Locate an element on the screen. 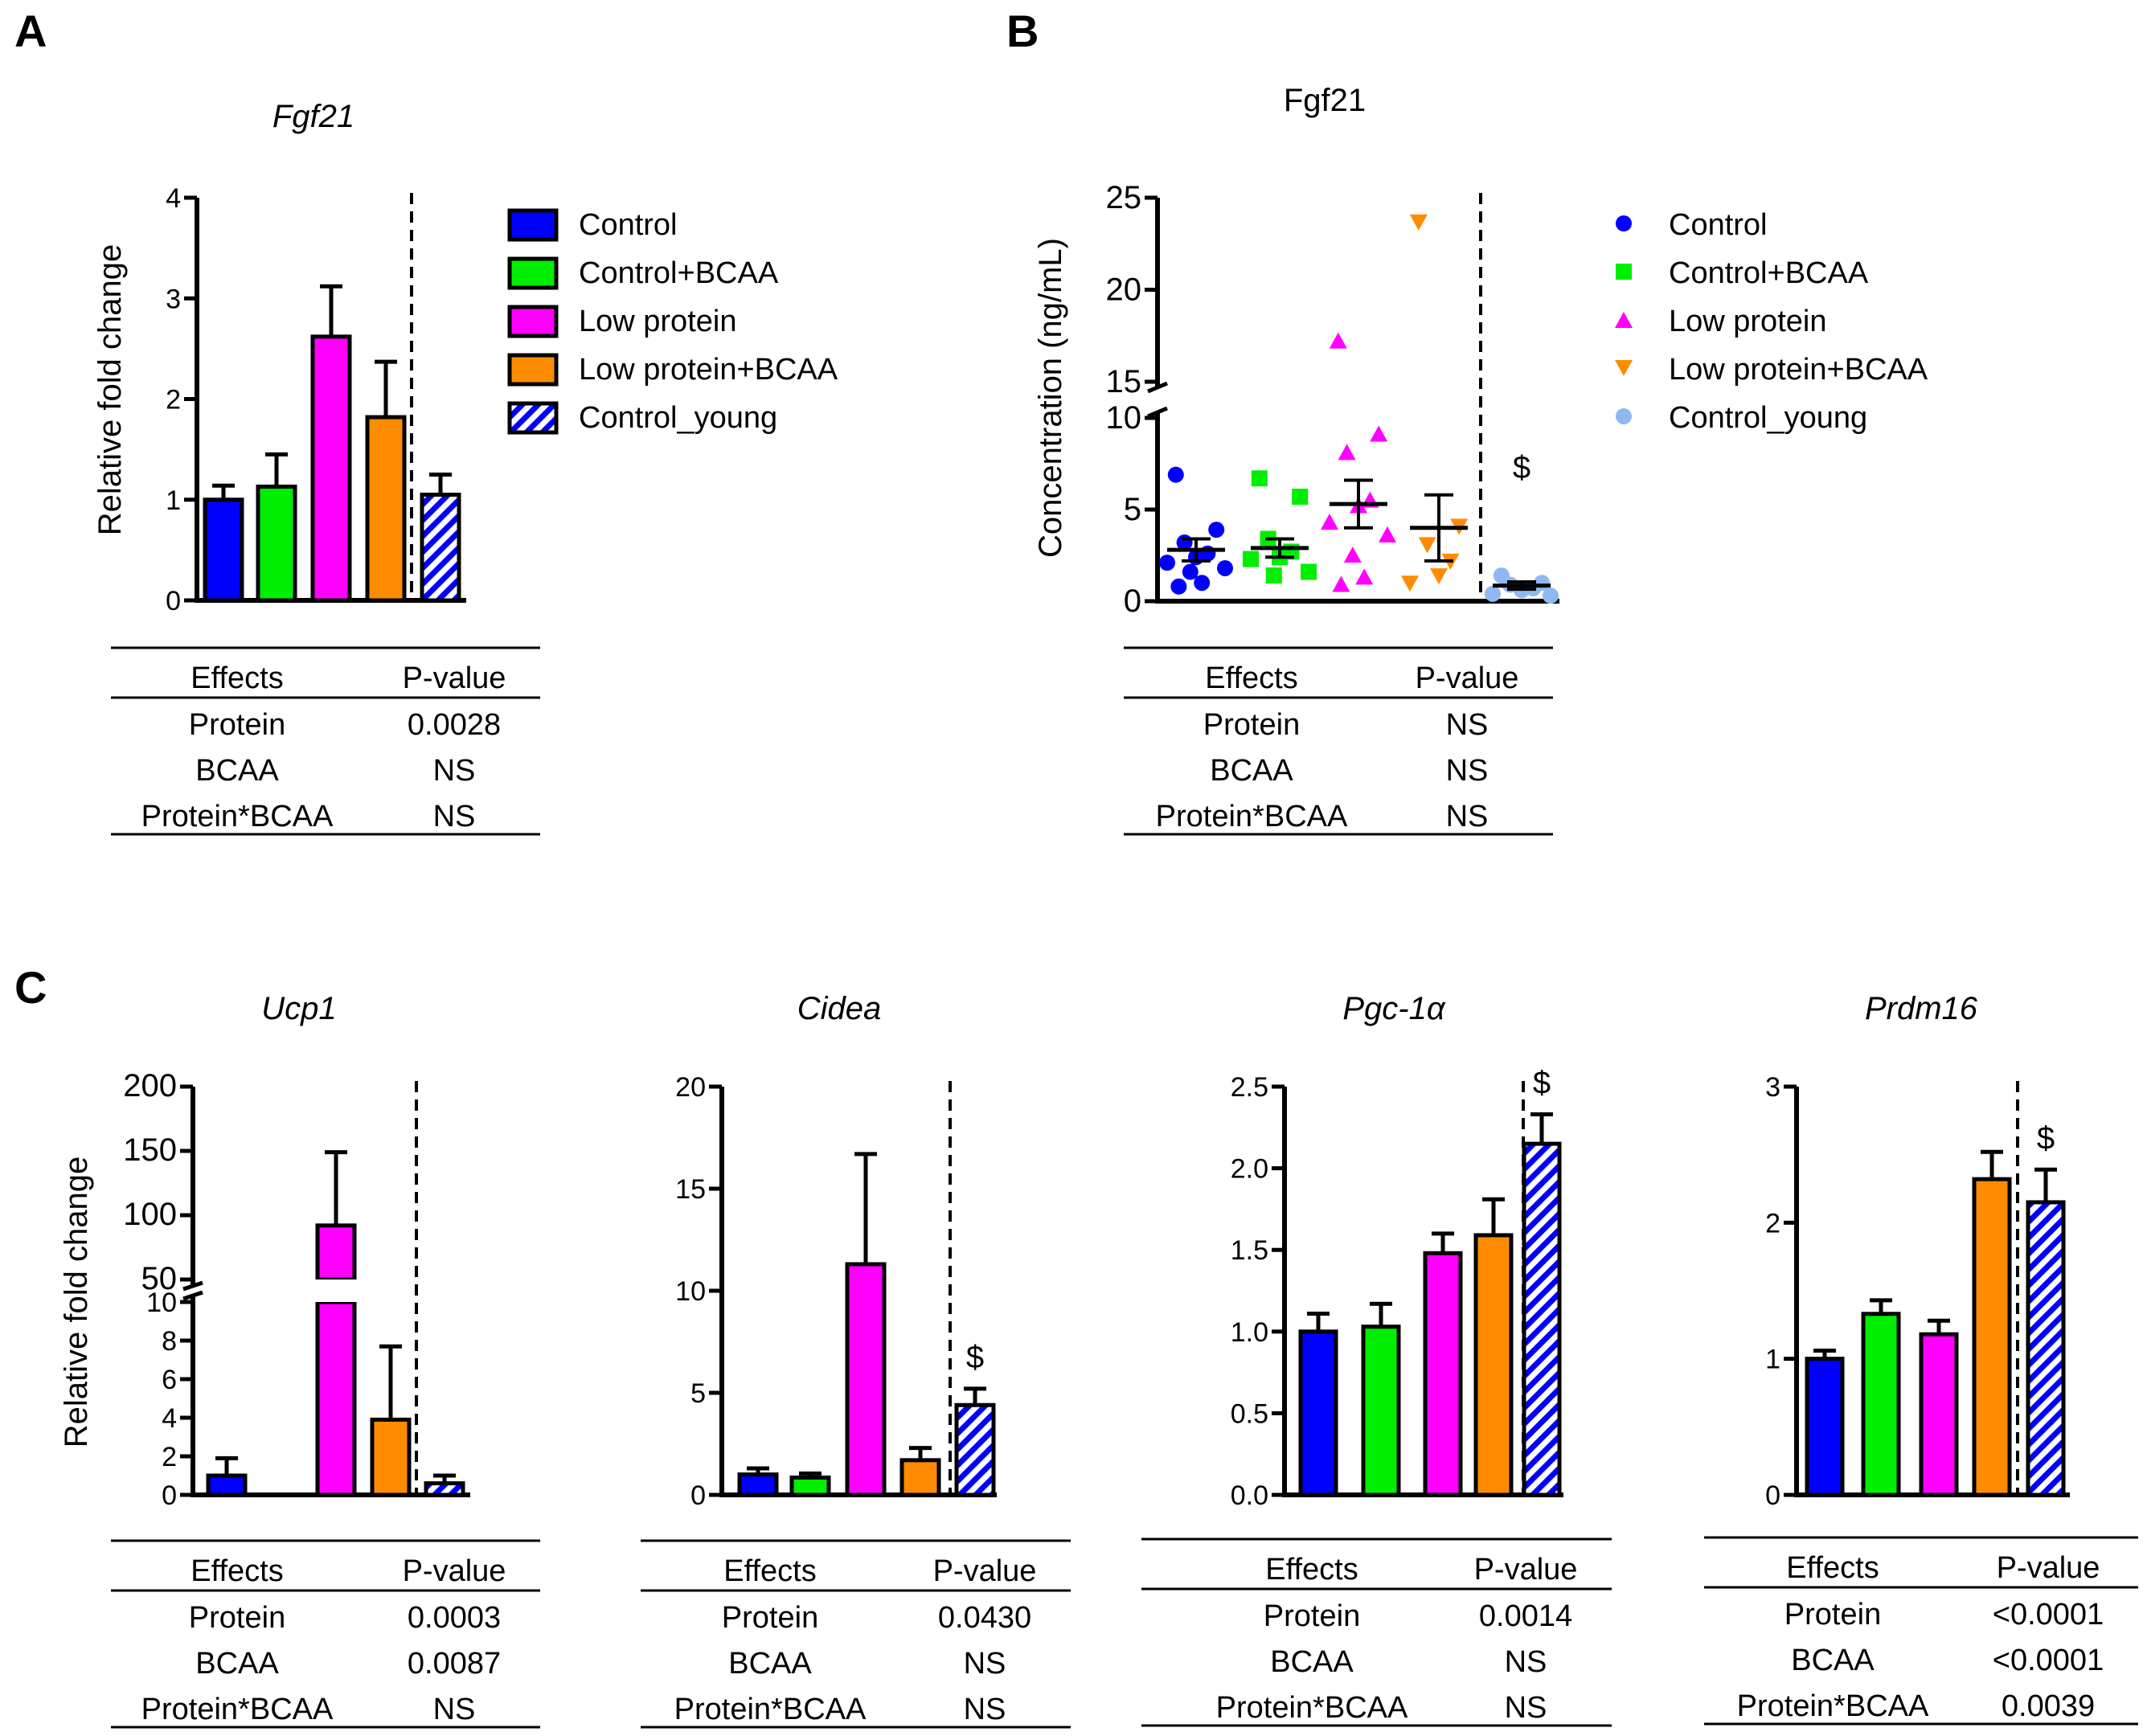 The width and height of the screenshot is (2143, 1736). chart-ucp1-ytick-label: 200 is located at coordinates (150, 1085).